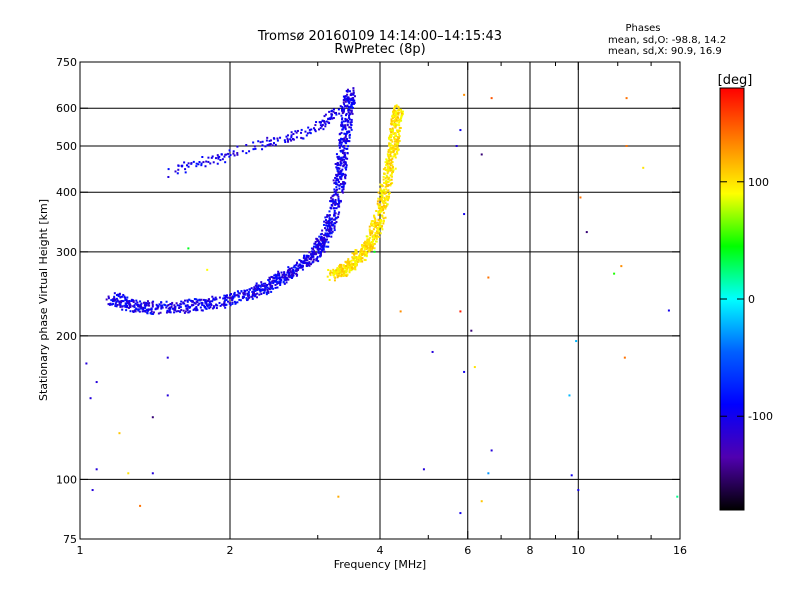 The width and height of the screenshot is (800, 600). Describe the element at coordinates (66, 192) in the screenshot. I see `y-tick-label: 400` at that location.